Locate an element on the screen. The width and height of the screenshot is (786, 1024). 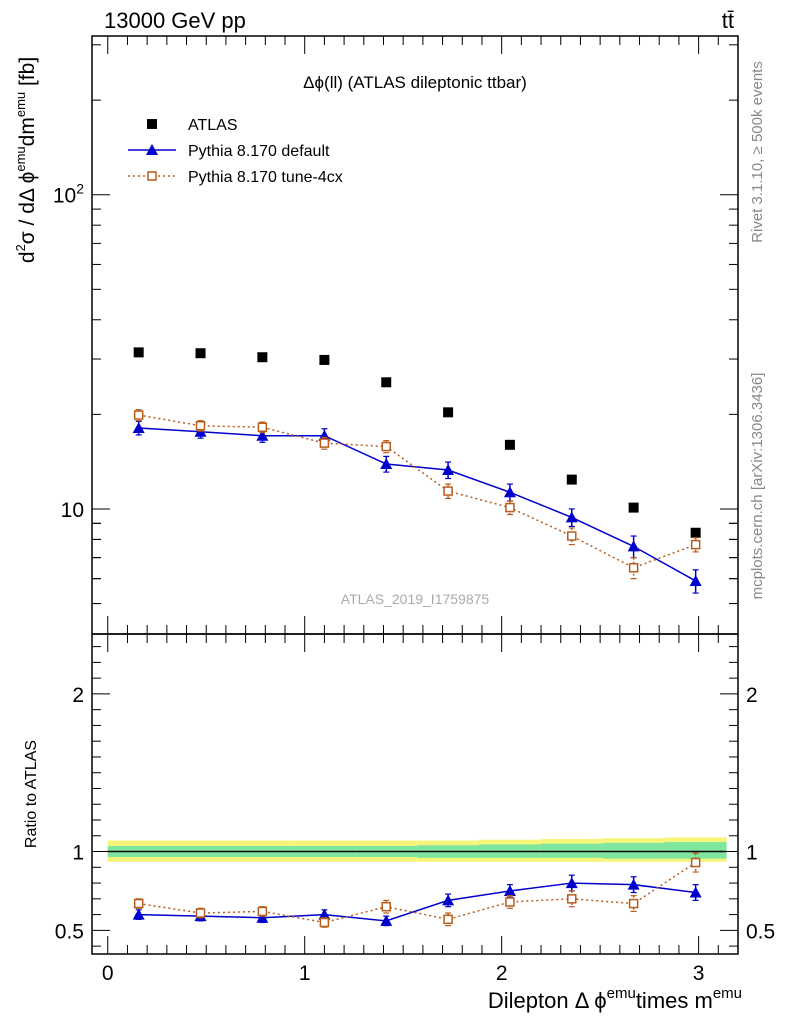
pythia-8-170-tune-4cx-line is located at coordinates (417, 491).